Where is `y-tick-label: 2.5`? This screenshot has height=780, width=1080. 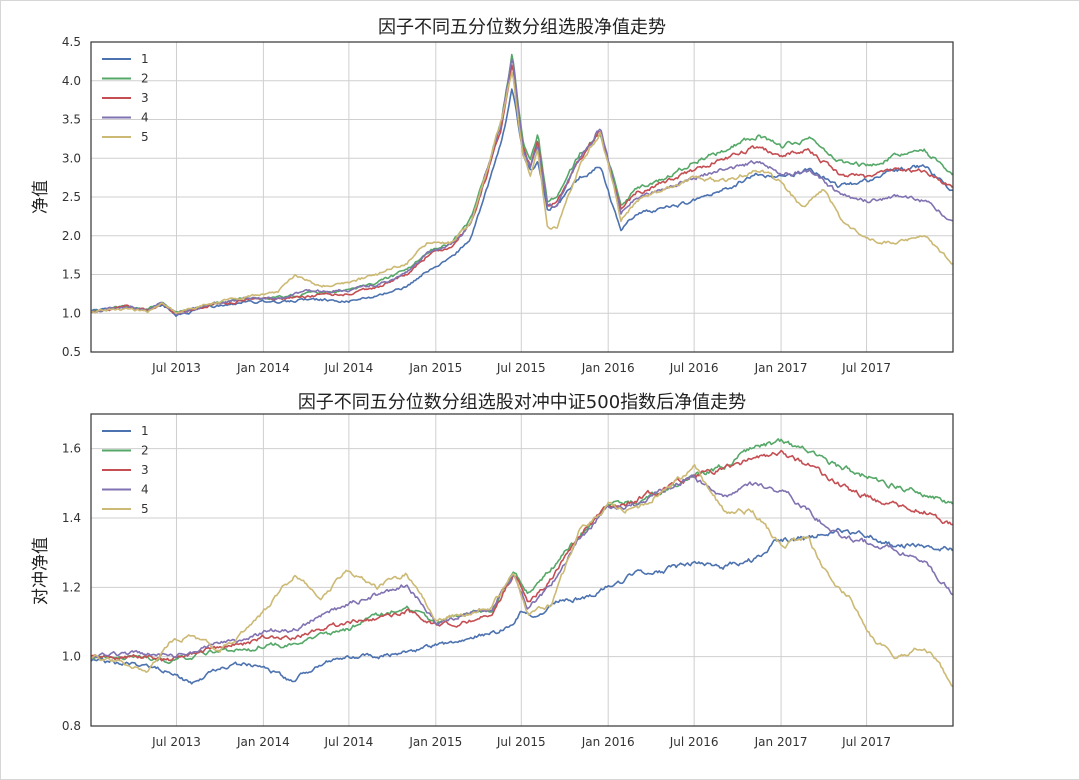 y-tick-label: 2.5 is located at coordinates (71, 197).